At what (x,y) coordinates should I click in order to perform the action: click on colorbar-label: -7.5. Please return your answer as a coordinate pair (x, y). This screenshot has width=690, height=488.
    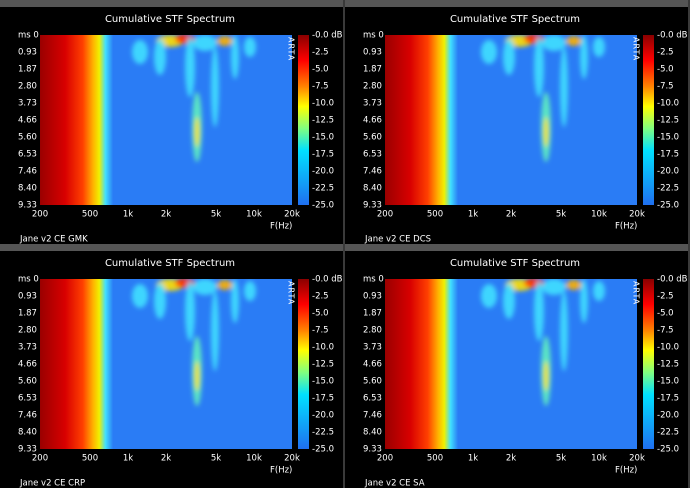
    Looking at the image, I should click on (665, 331).